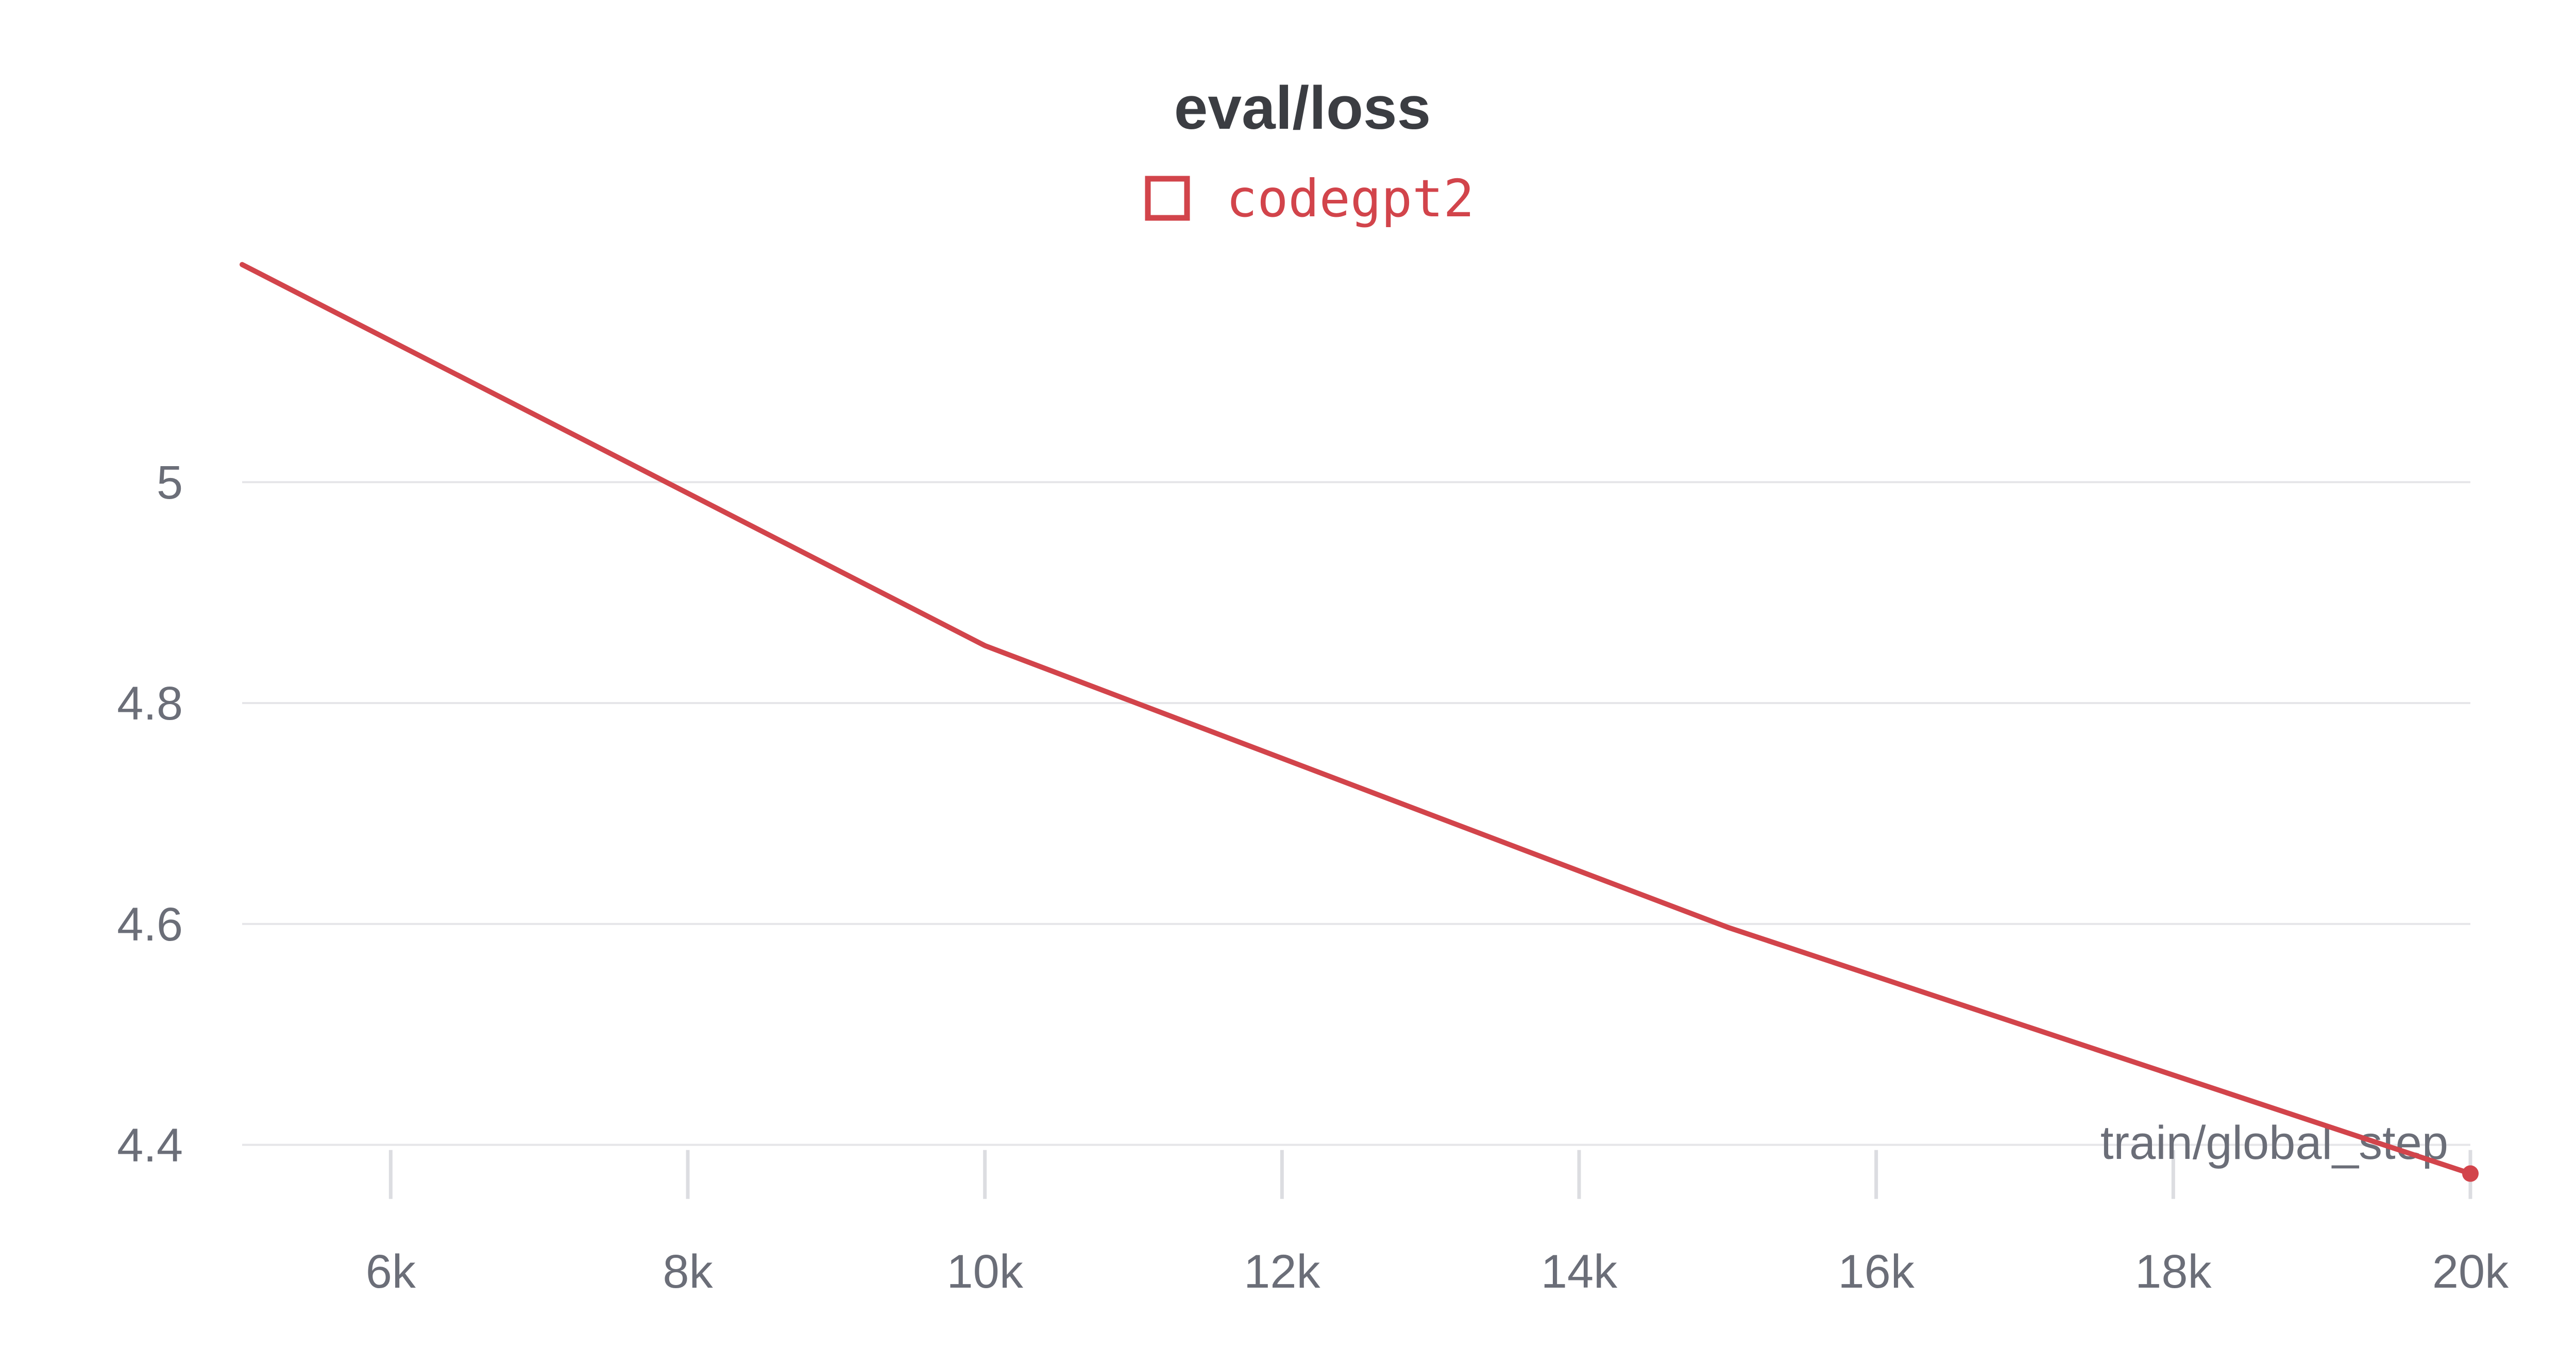 Image resolution: width=2576 pixels, height=1368 pixels. What do you see at coordinates (688, 1271) in the screenshot?
I see `x-tick-label: 8k` at bounding box center [688, 1271].